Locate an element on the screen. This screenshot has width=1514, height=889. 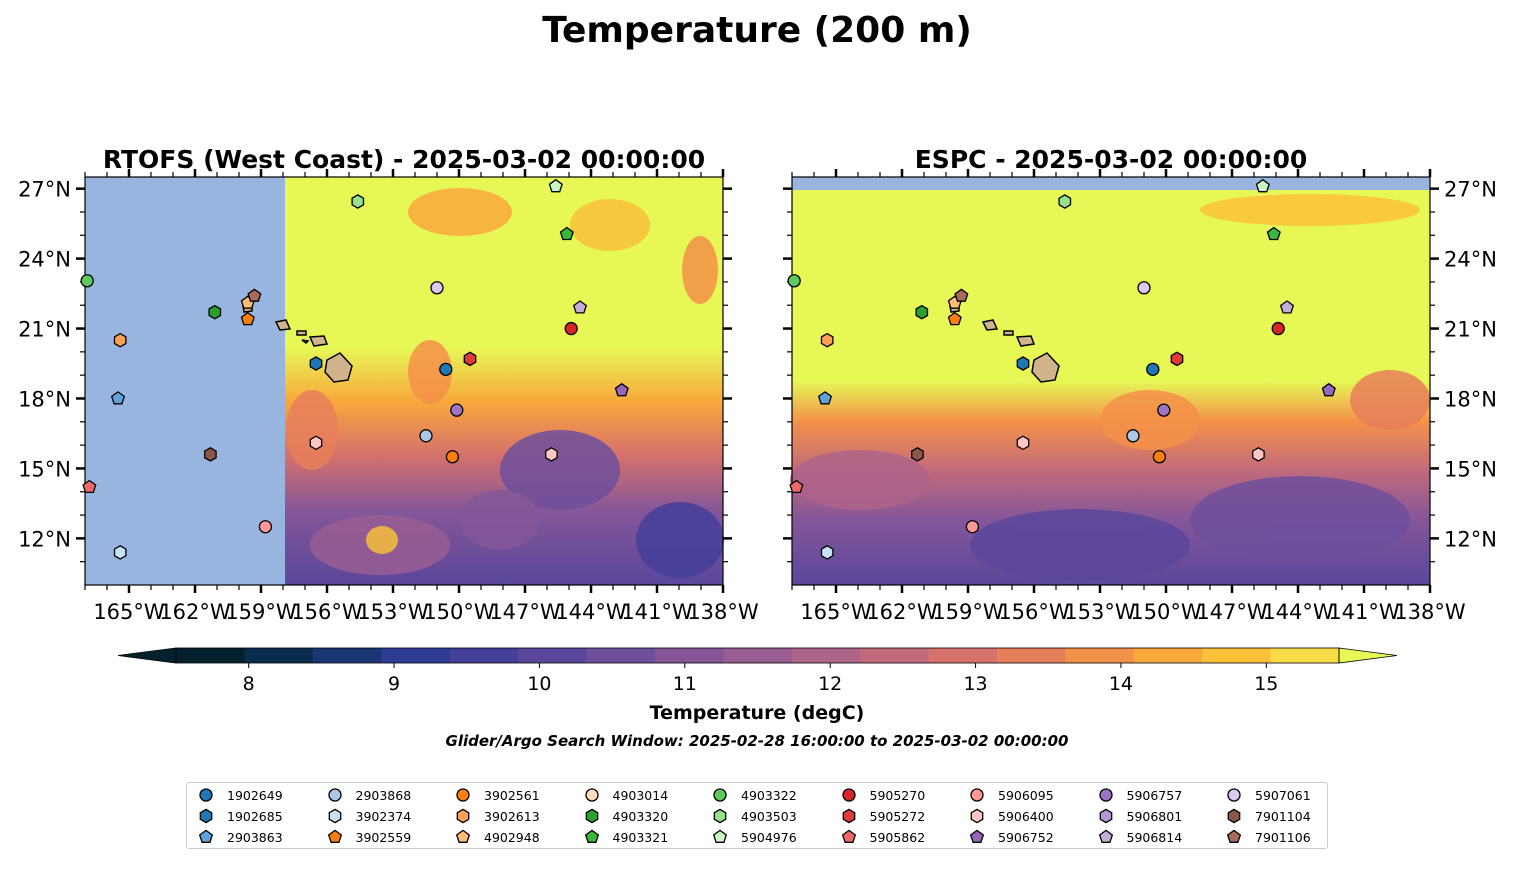
colorbar-tick-label: 13 is located at coordinates (975, 684).